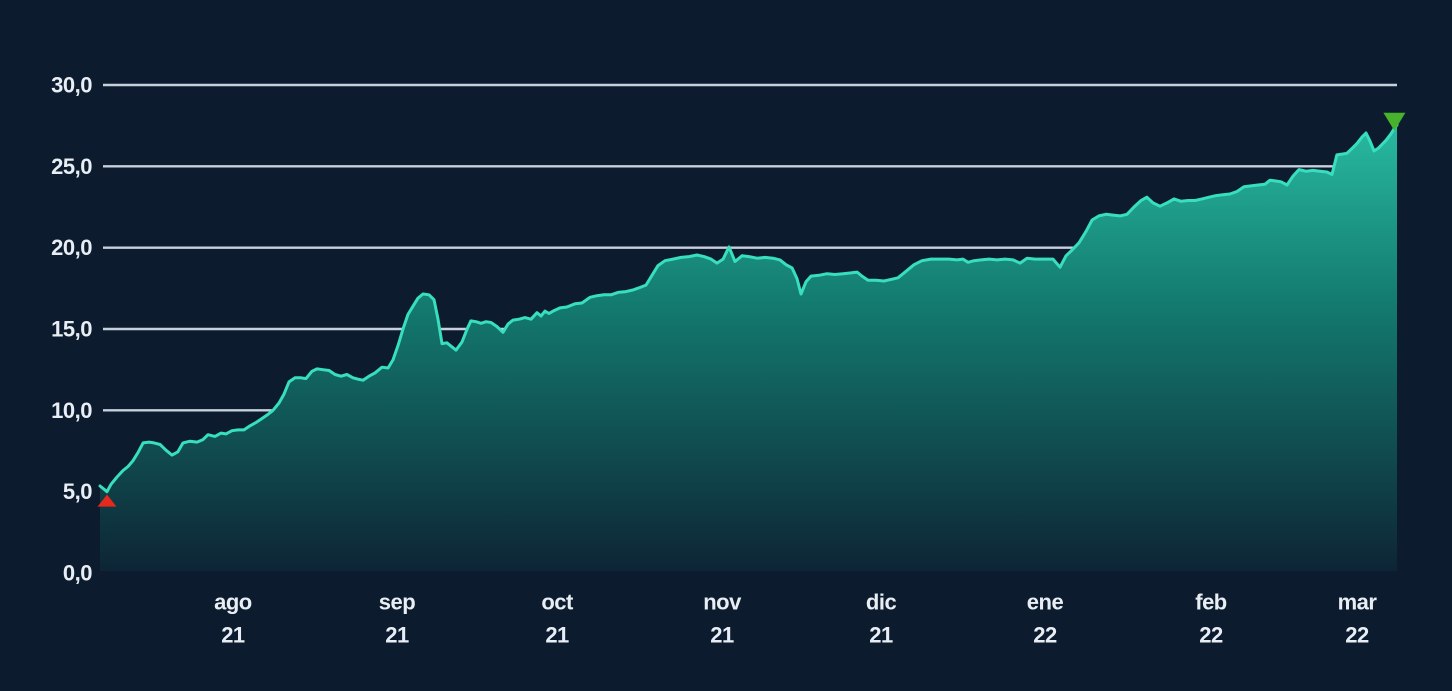  What do you see at coordinates (722, 602) in the screenshot?
I see `x-axis-month-label-nov: nov` at bounding box center [722, 602].